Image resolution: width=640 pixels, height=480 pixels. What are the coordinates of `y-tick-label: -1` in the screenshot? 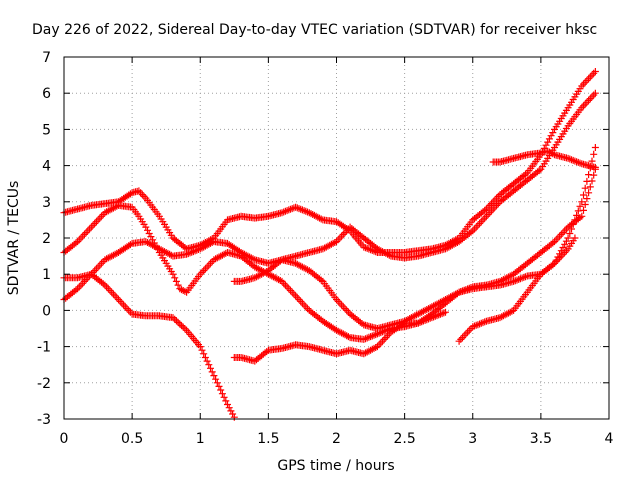 It's located at (44, 348).